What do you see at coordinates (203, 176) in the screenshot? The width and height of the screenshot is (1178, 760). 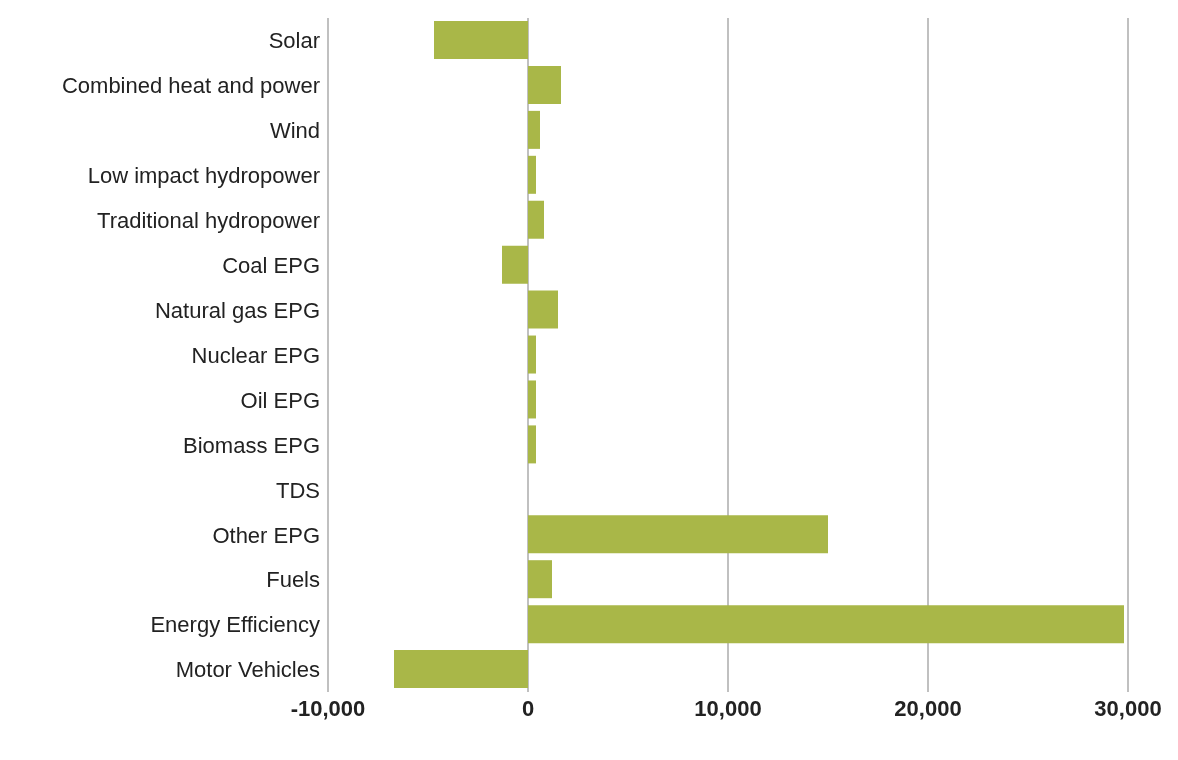 I see `y-tick-label: Low impact hydropower` at bounding box center [203, 176].